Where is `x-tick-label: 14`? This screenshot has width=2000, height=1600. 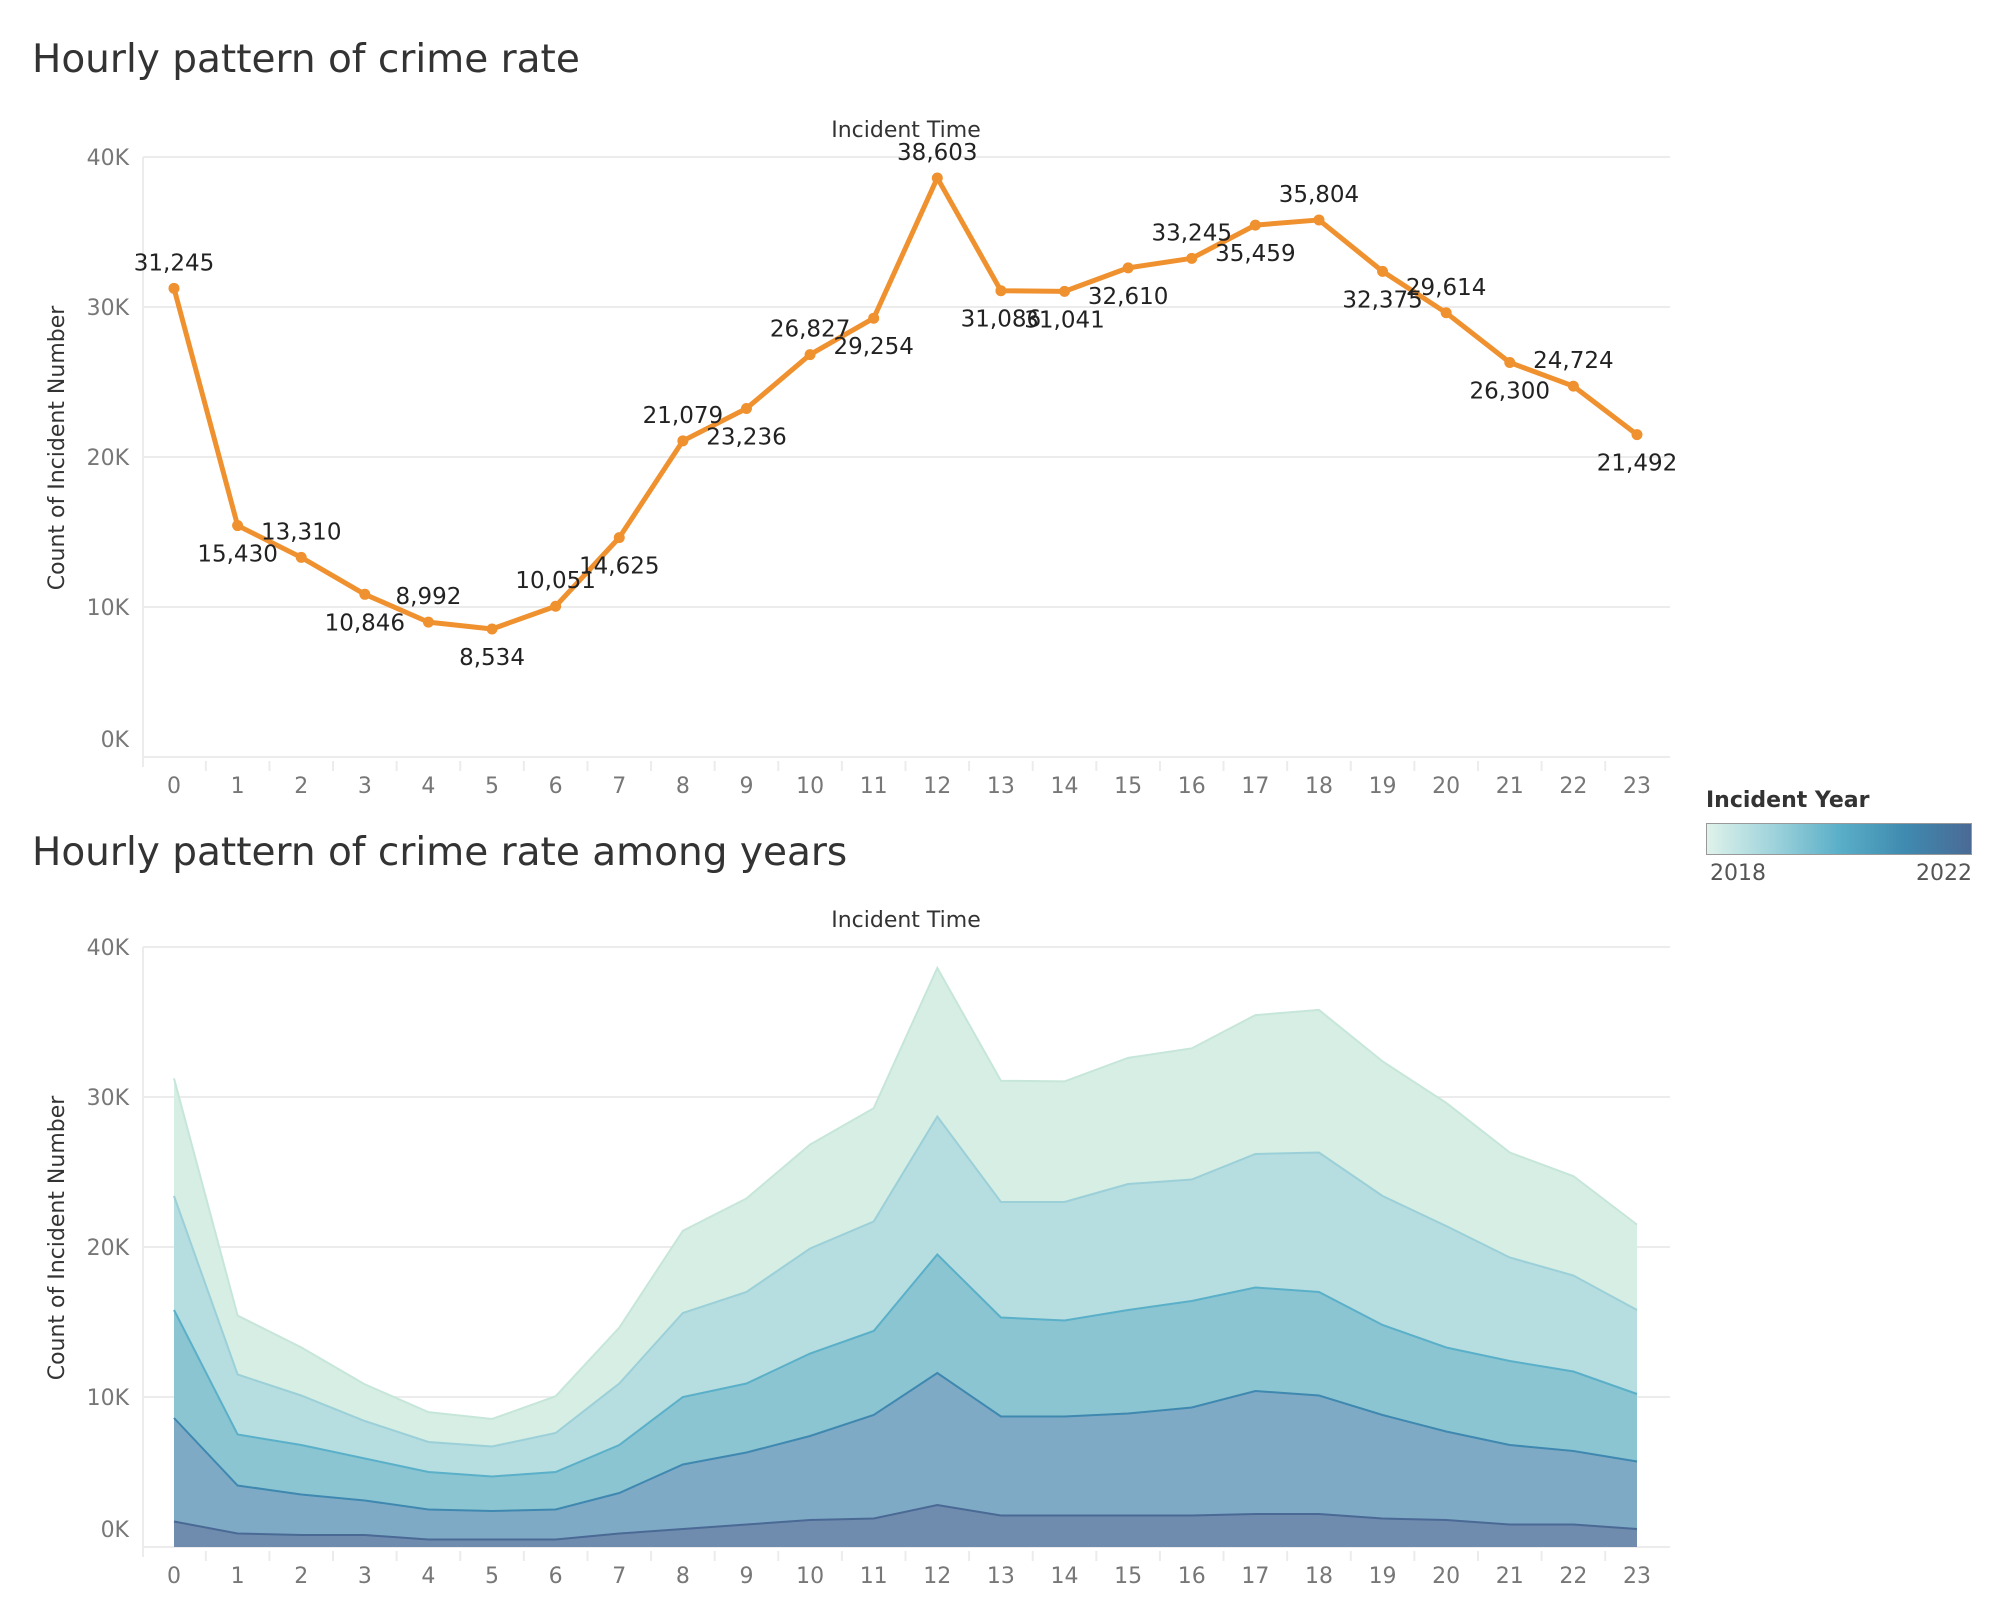
x-tick-label: 14 is located at coordinates (1065, 786).